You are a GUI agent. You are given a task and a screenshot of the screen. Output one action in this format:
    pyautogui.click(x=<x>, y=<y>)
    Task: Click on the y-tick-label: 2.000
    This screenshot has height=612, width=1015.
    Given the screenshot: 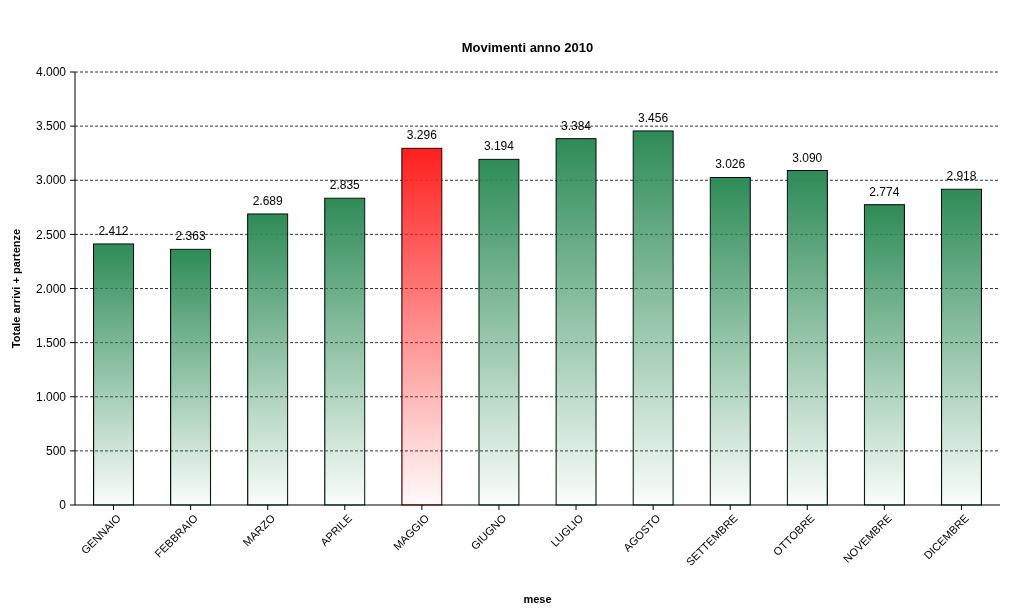 What is the action you would take?
    pyautogui.click(x=51, y=288)
    